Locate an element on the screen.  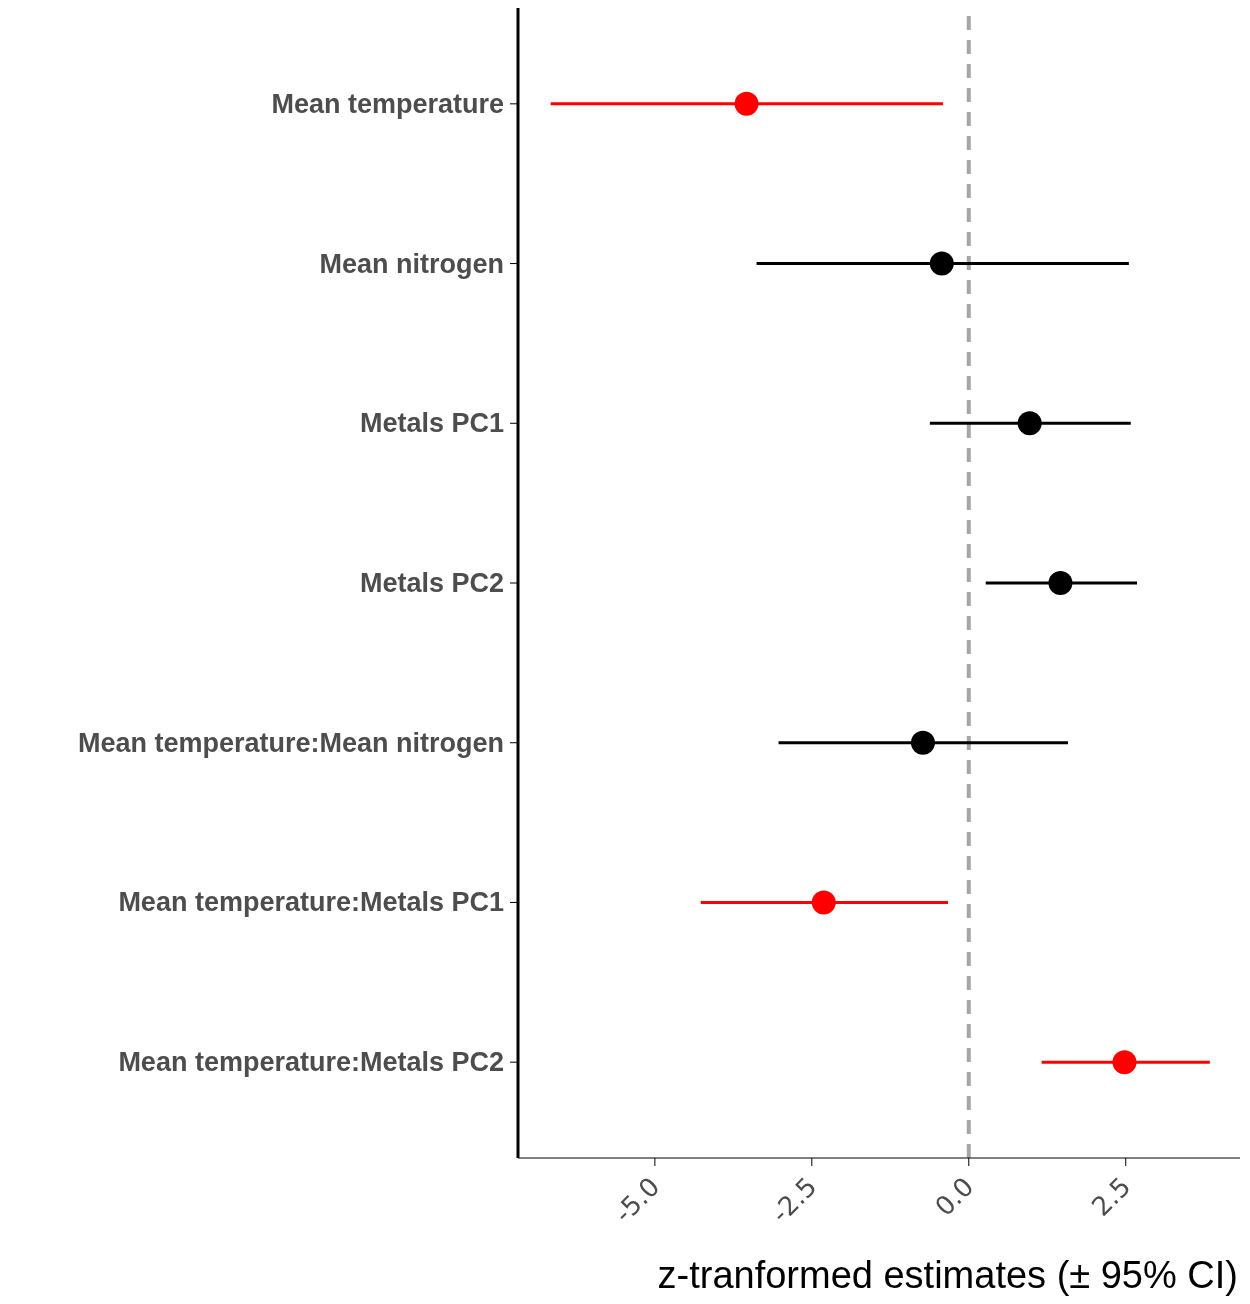
y-tick-label: Mean temperature:Metals PC2 is located at coordinates (311, 1062).